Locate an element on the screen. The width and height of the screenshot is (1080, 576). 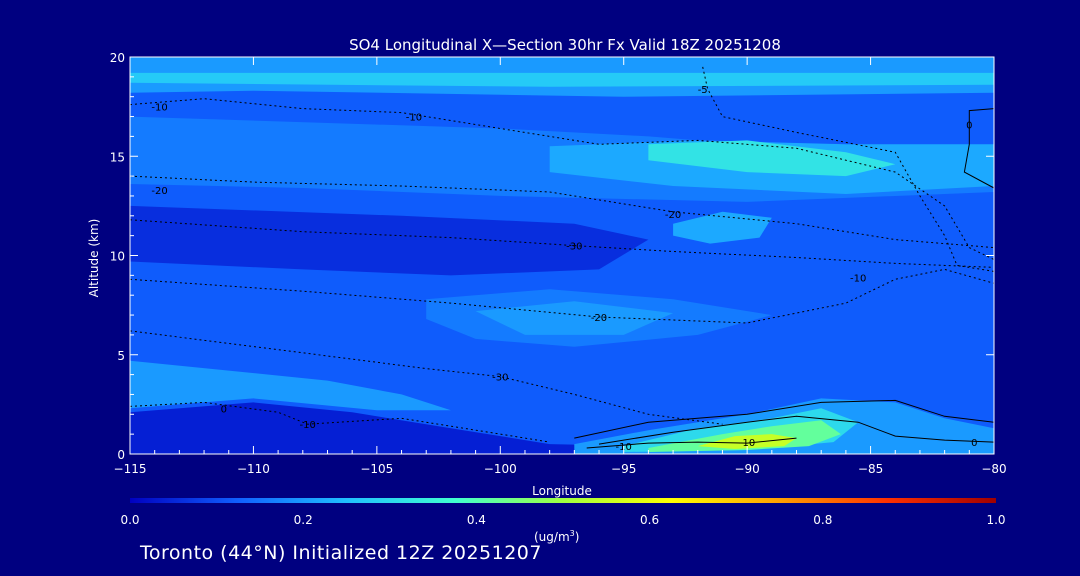
colorbar-tick-label: 0.8 is located at coordinates (822, 520).